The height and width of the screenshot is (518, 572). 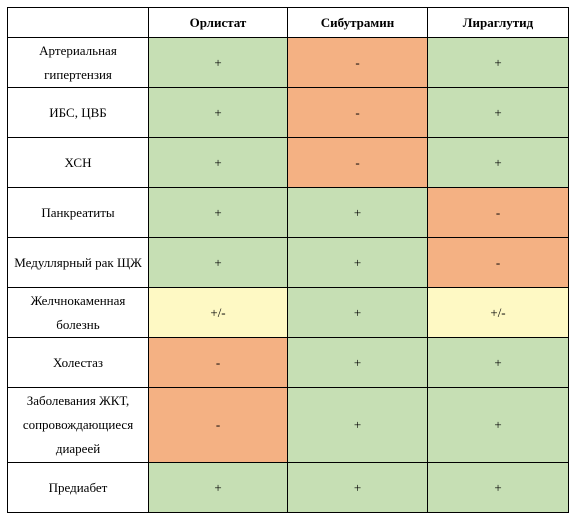 I want to click on table-row: Желчнокаменная болезнь +/- + +/-, so click(x=288, y=312).